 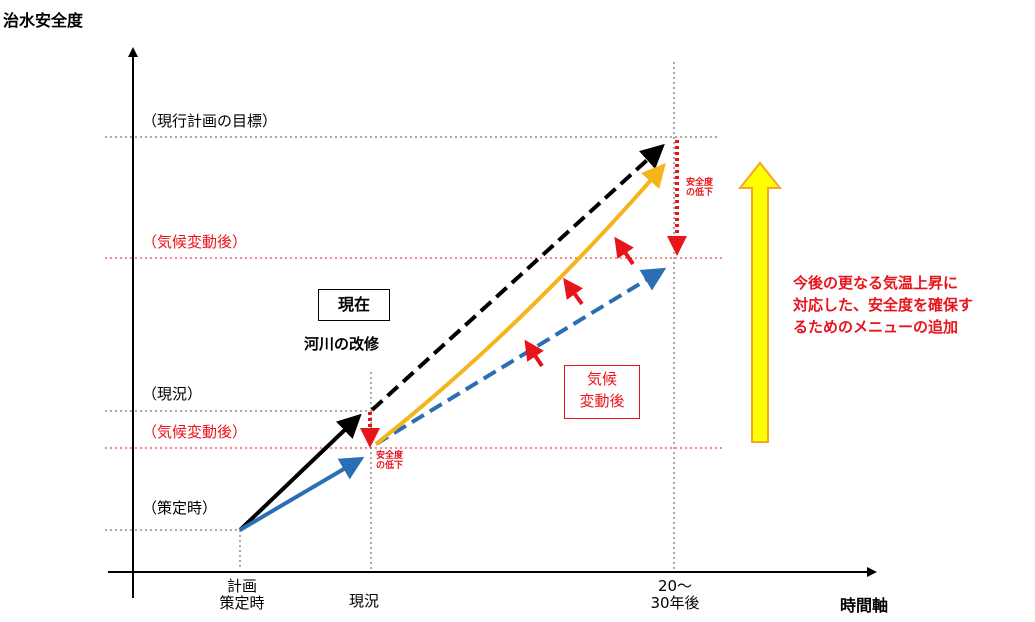 What do you see at coordinates (390, 456) in the screenshot?
I see `decline-label-current-a: 安全度` at bounding box center [390, 456].